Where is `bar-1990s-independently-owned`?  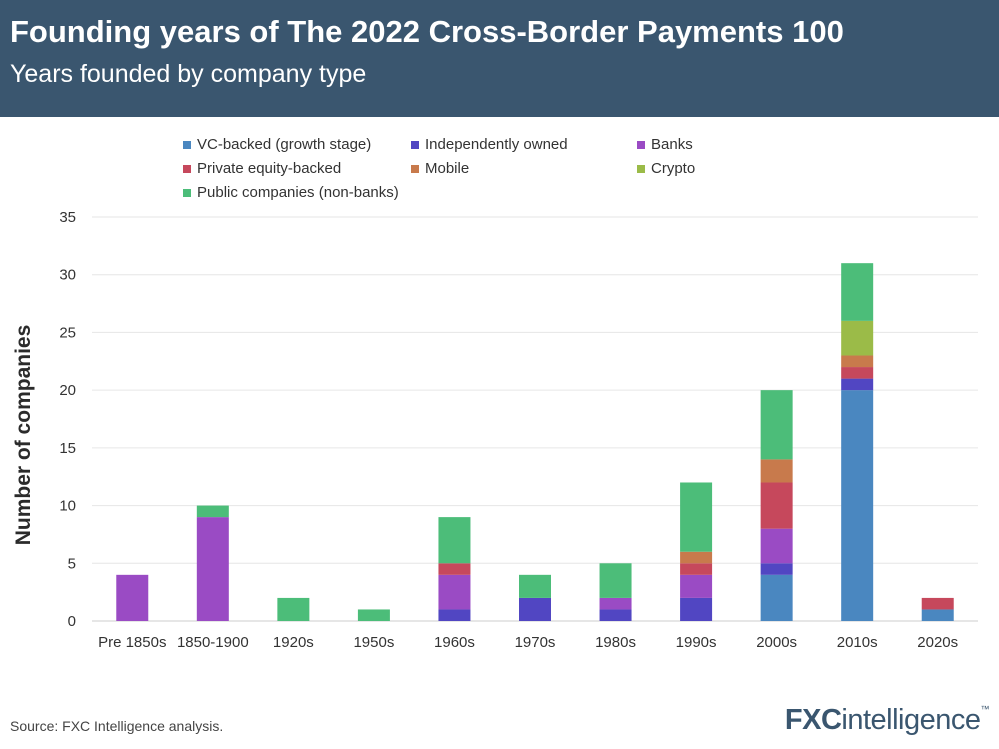
bar-1990s-independently-owned is located at coordinates (696, 609).